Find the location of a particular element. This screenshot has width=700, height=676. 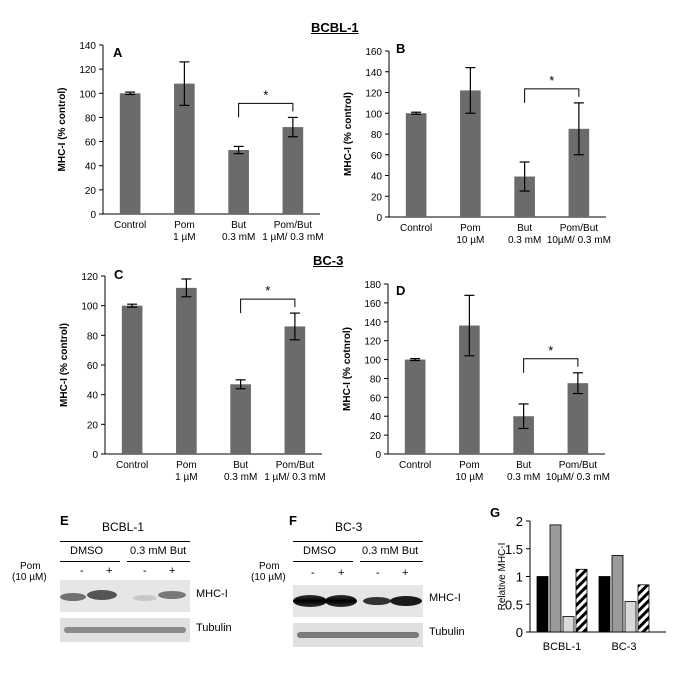

x-tick-label-c-0-0: Control is located at coordinates (132, 465).